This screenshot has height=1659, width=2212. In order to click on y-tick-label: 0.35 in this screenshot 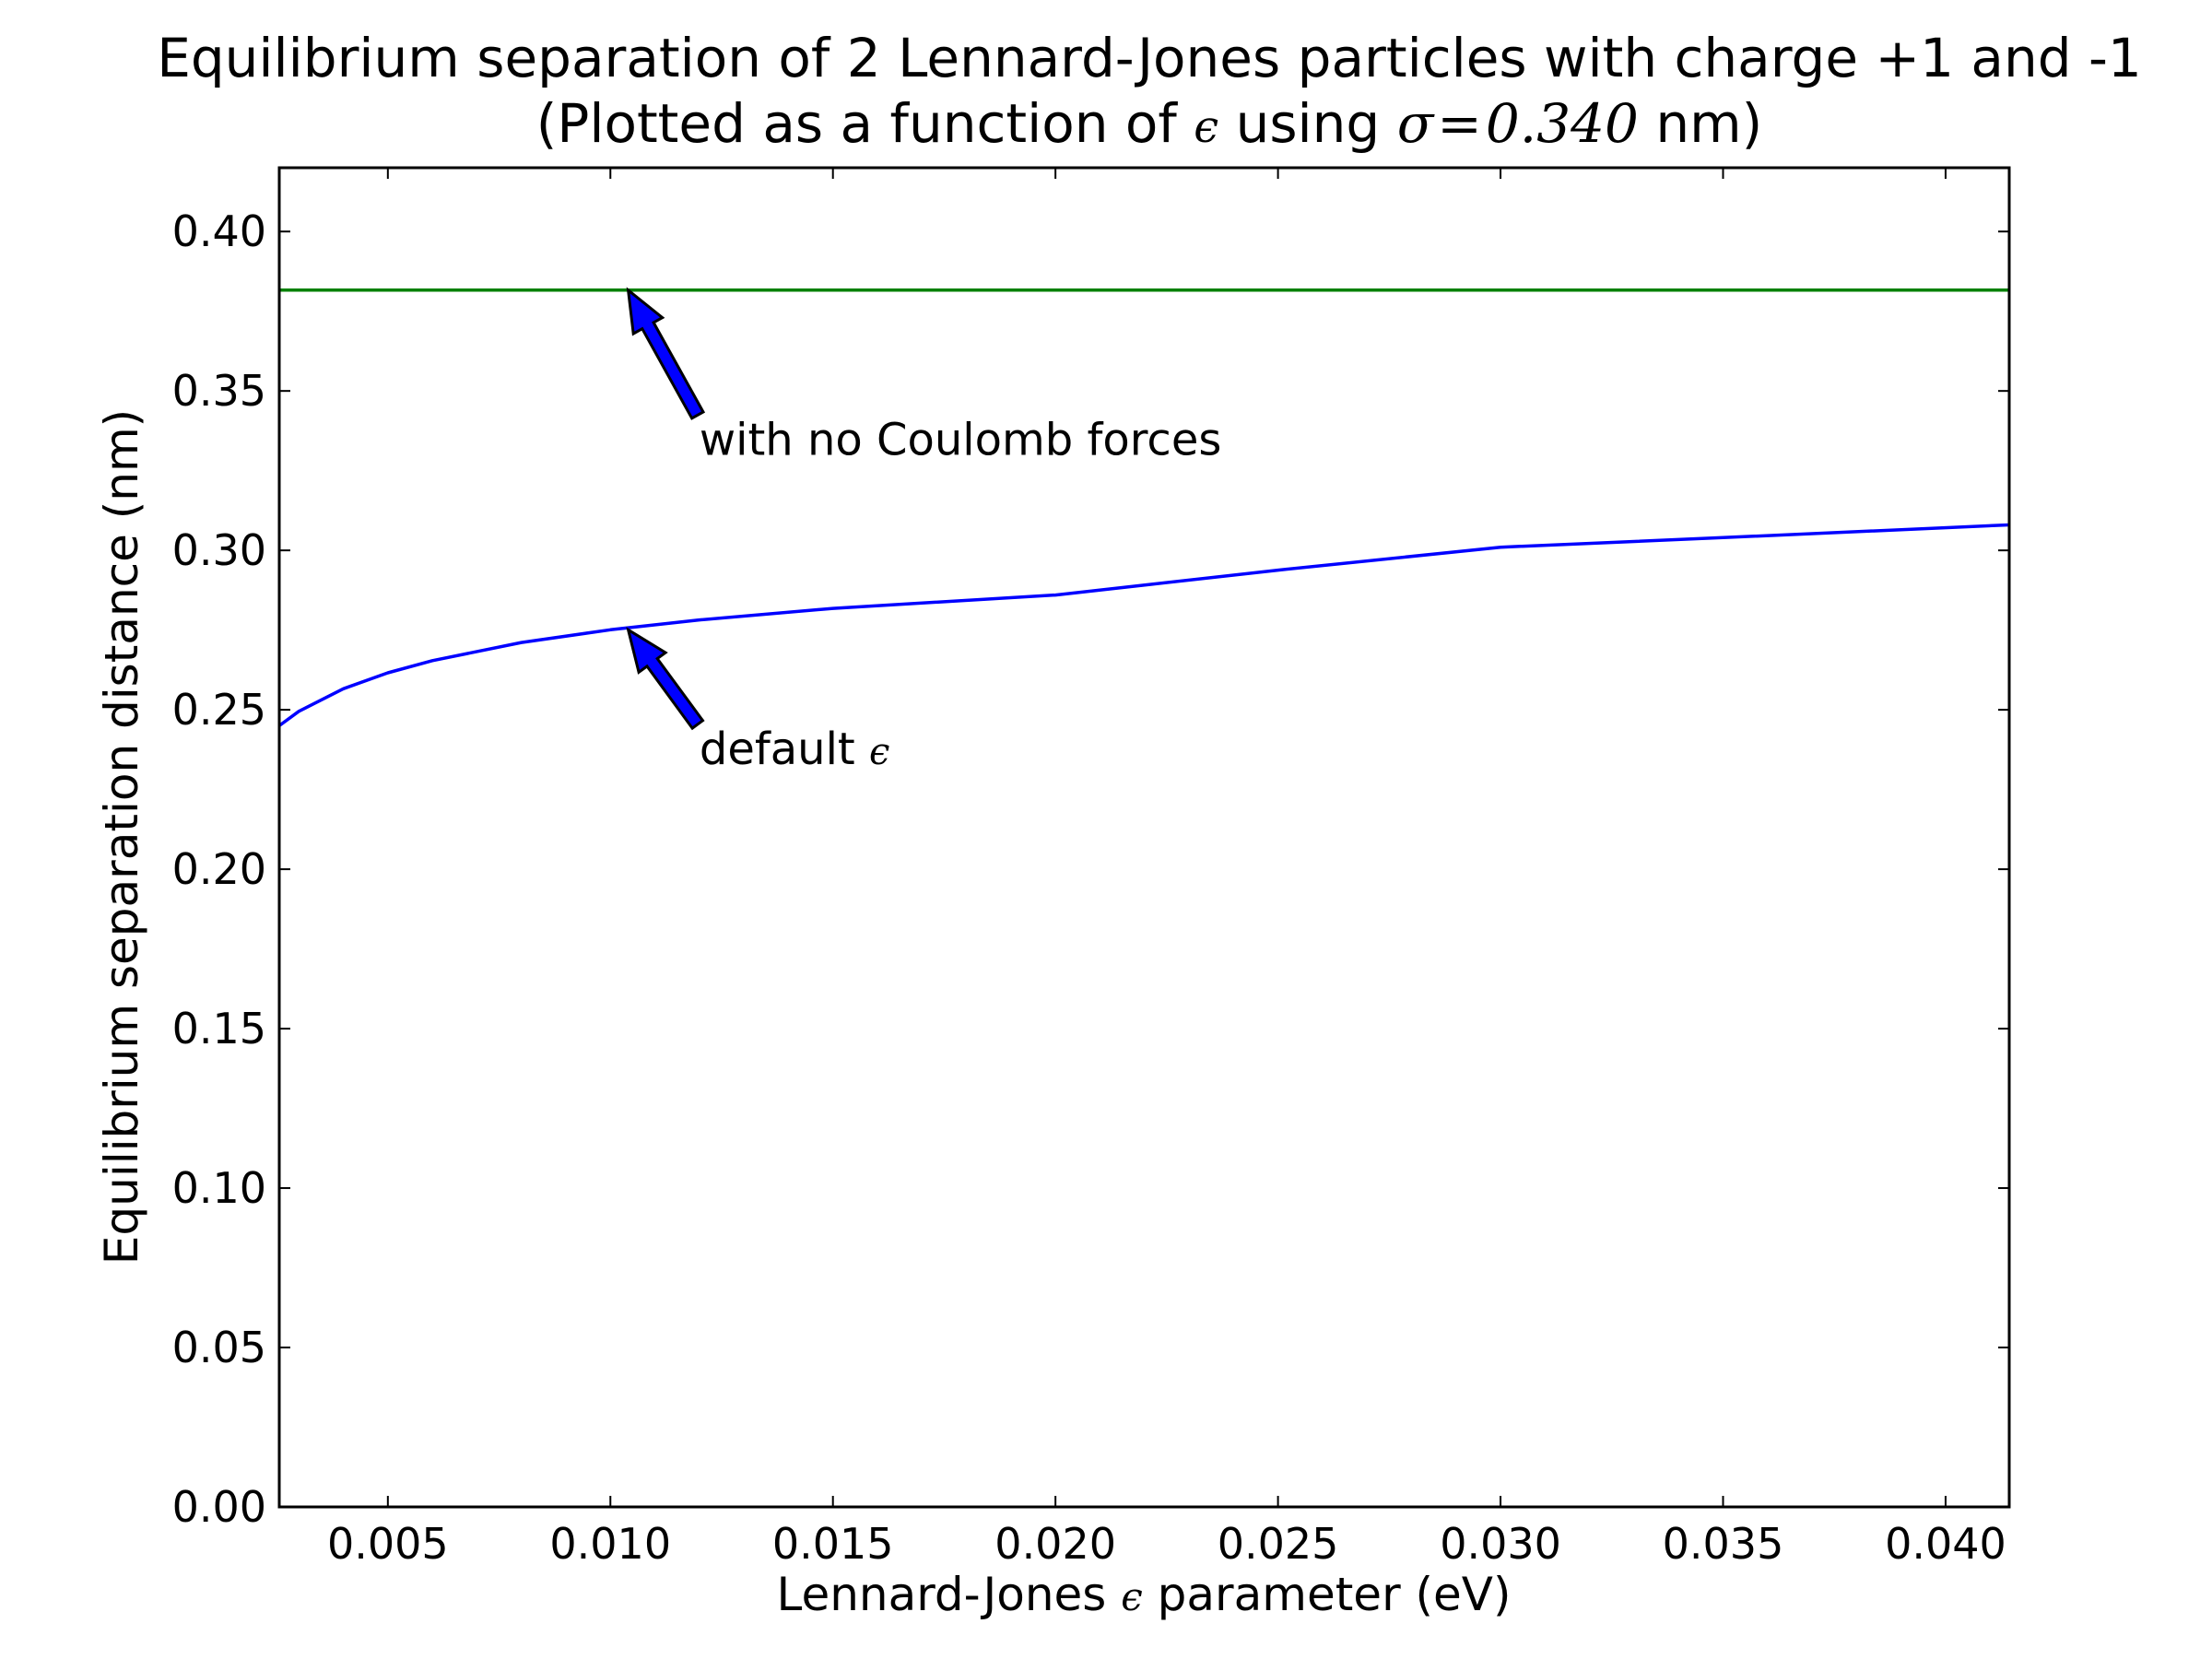, I will do `click(219, 391)`.